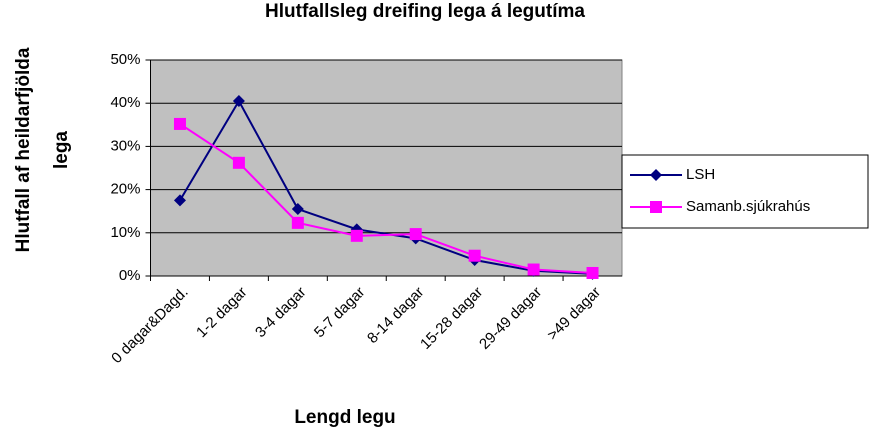 Image resolution: width=871 pixels, height=432 pixels. I want to click on y-tick-label: 50%, so click(125, 59).